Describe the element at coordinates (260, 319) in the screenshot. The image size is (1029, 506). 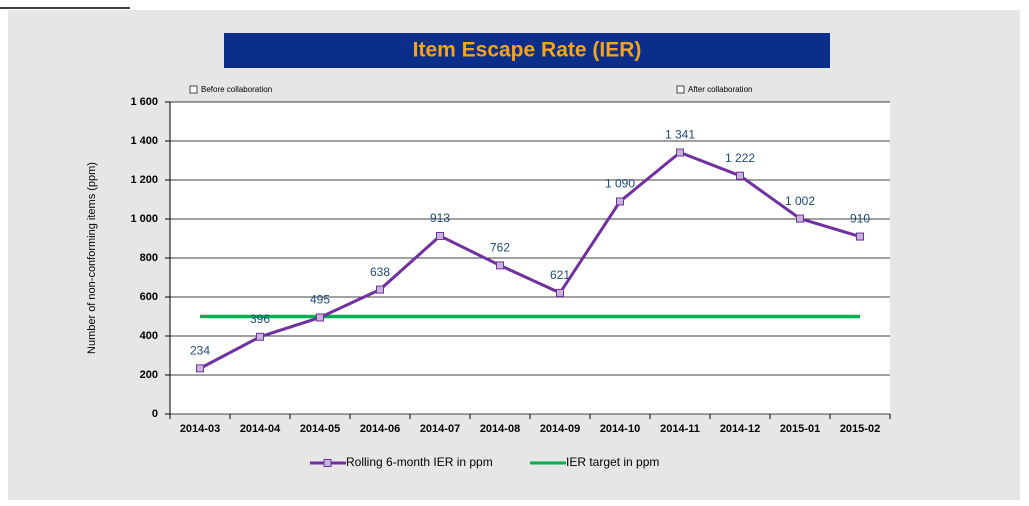
I see `data-label: 396` at that location.